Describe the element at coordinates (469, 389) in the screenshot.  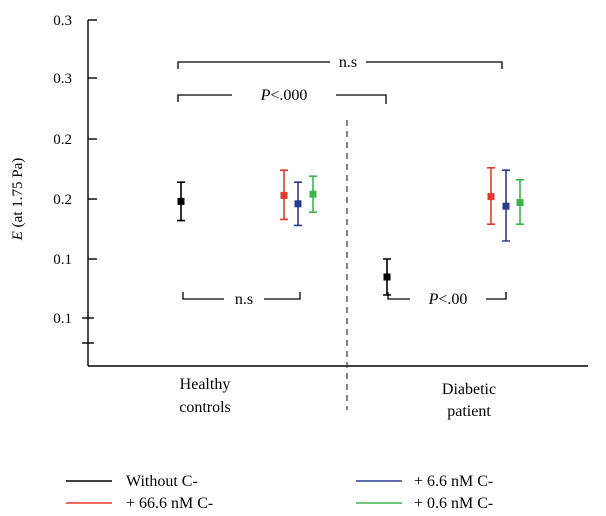
I see `group-label-diabetic-line1: Diabetic` at that location.